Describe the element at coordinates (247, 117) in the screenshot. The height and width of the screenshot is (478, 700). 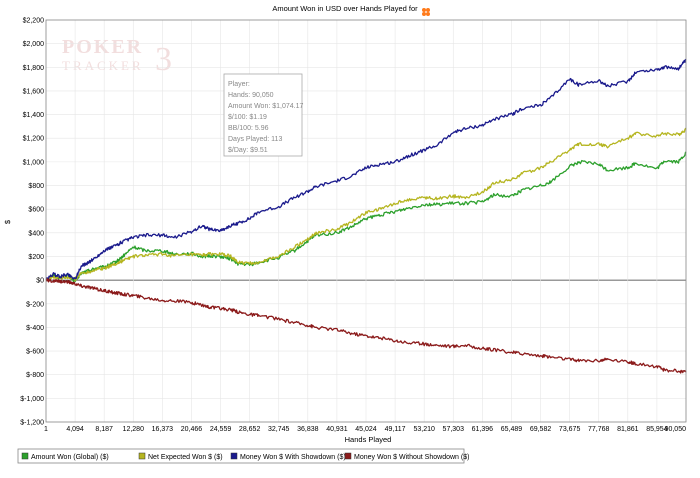
I see `tooltip-line: $/100: $1.19` at that location.